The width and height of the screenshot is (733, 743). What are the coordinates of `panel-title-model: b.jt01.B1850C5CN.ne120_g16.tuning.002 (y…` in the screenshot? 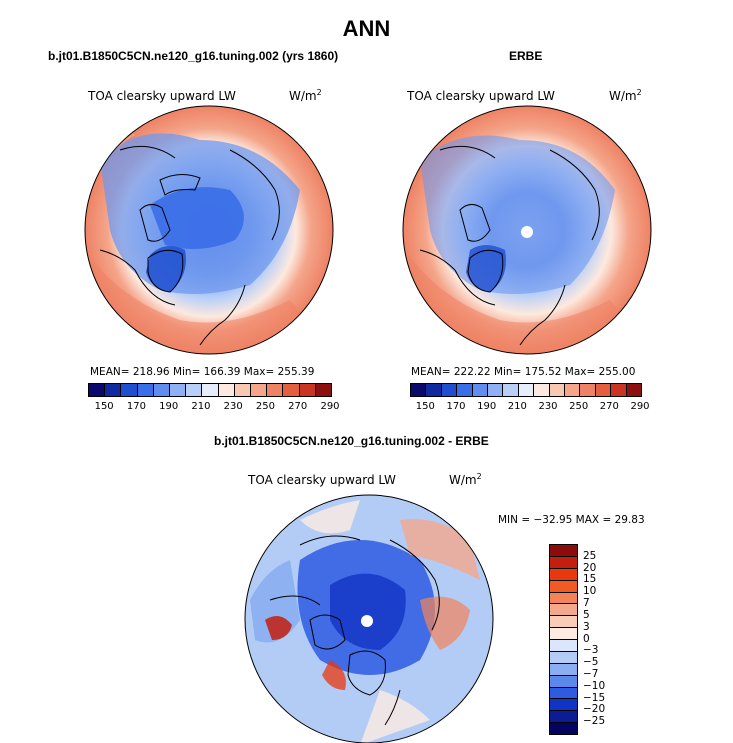 It's located at (193, 56).